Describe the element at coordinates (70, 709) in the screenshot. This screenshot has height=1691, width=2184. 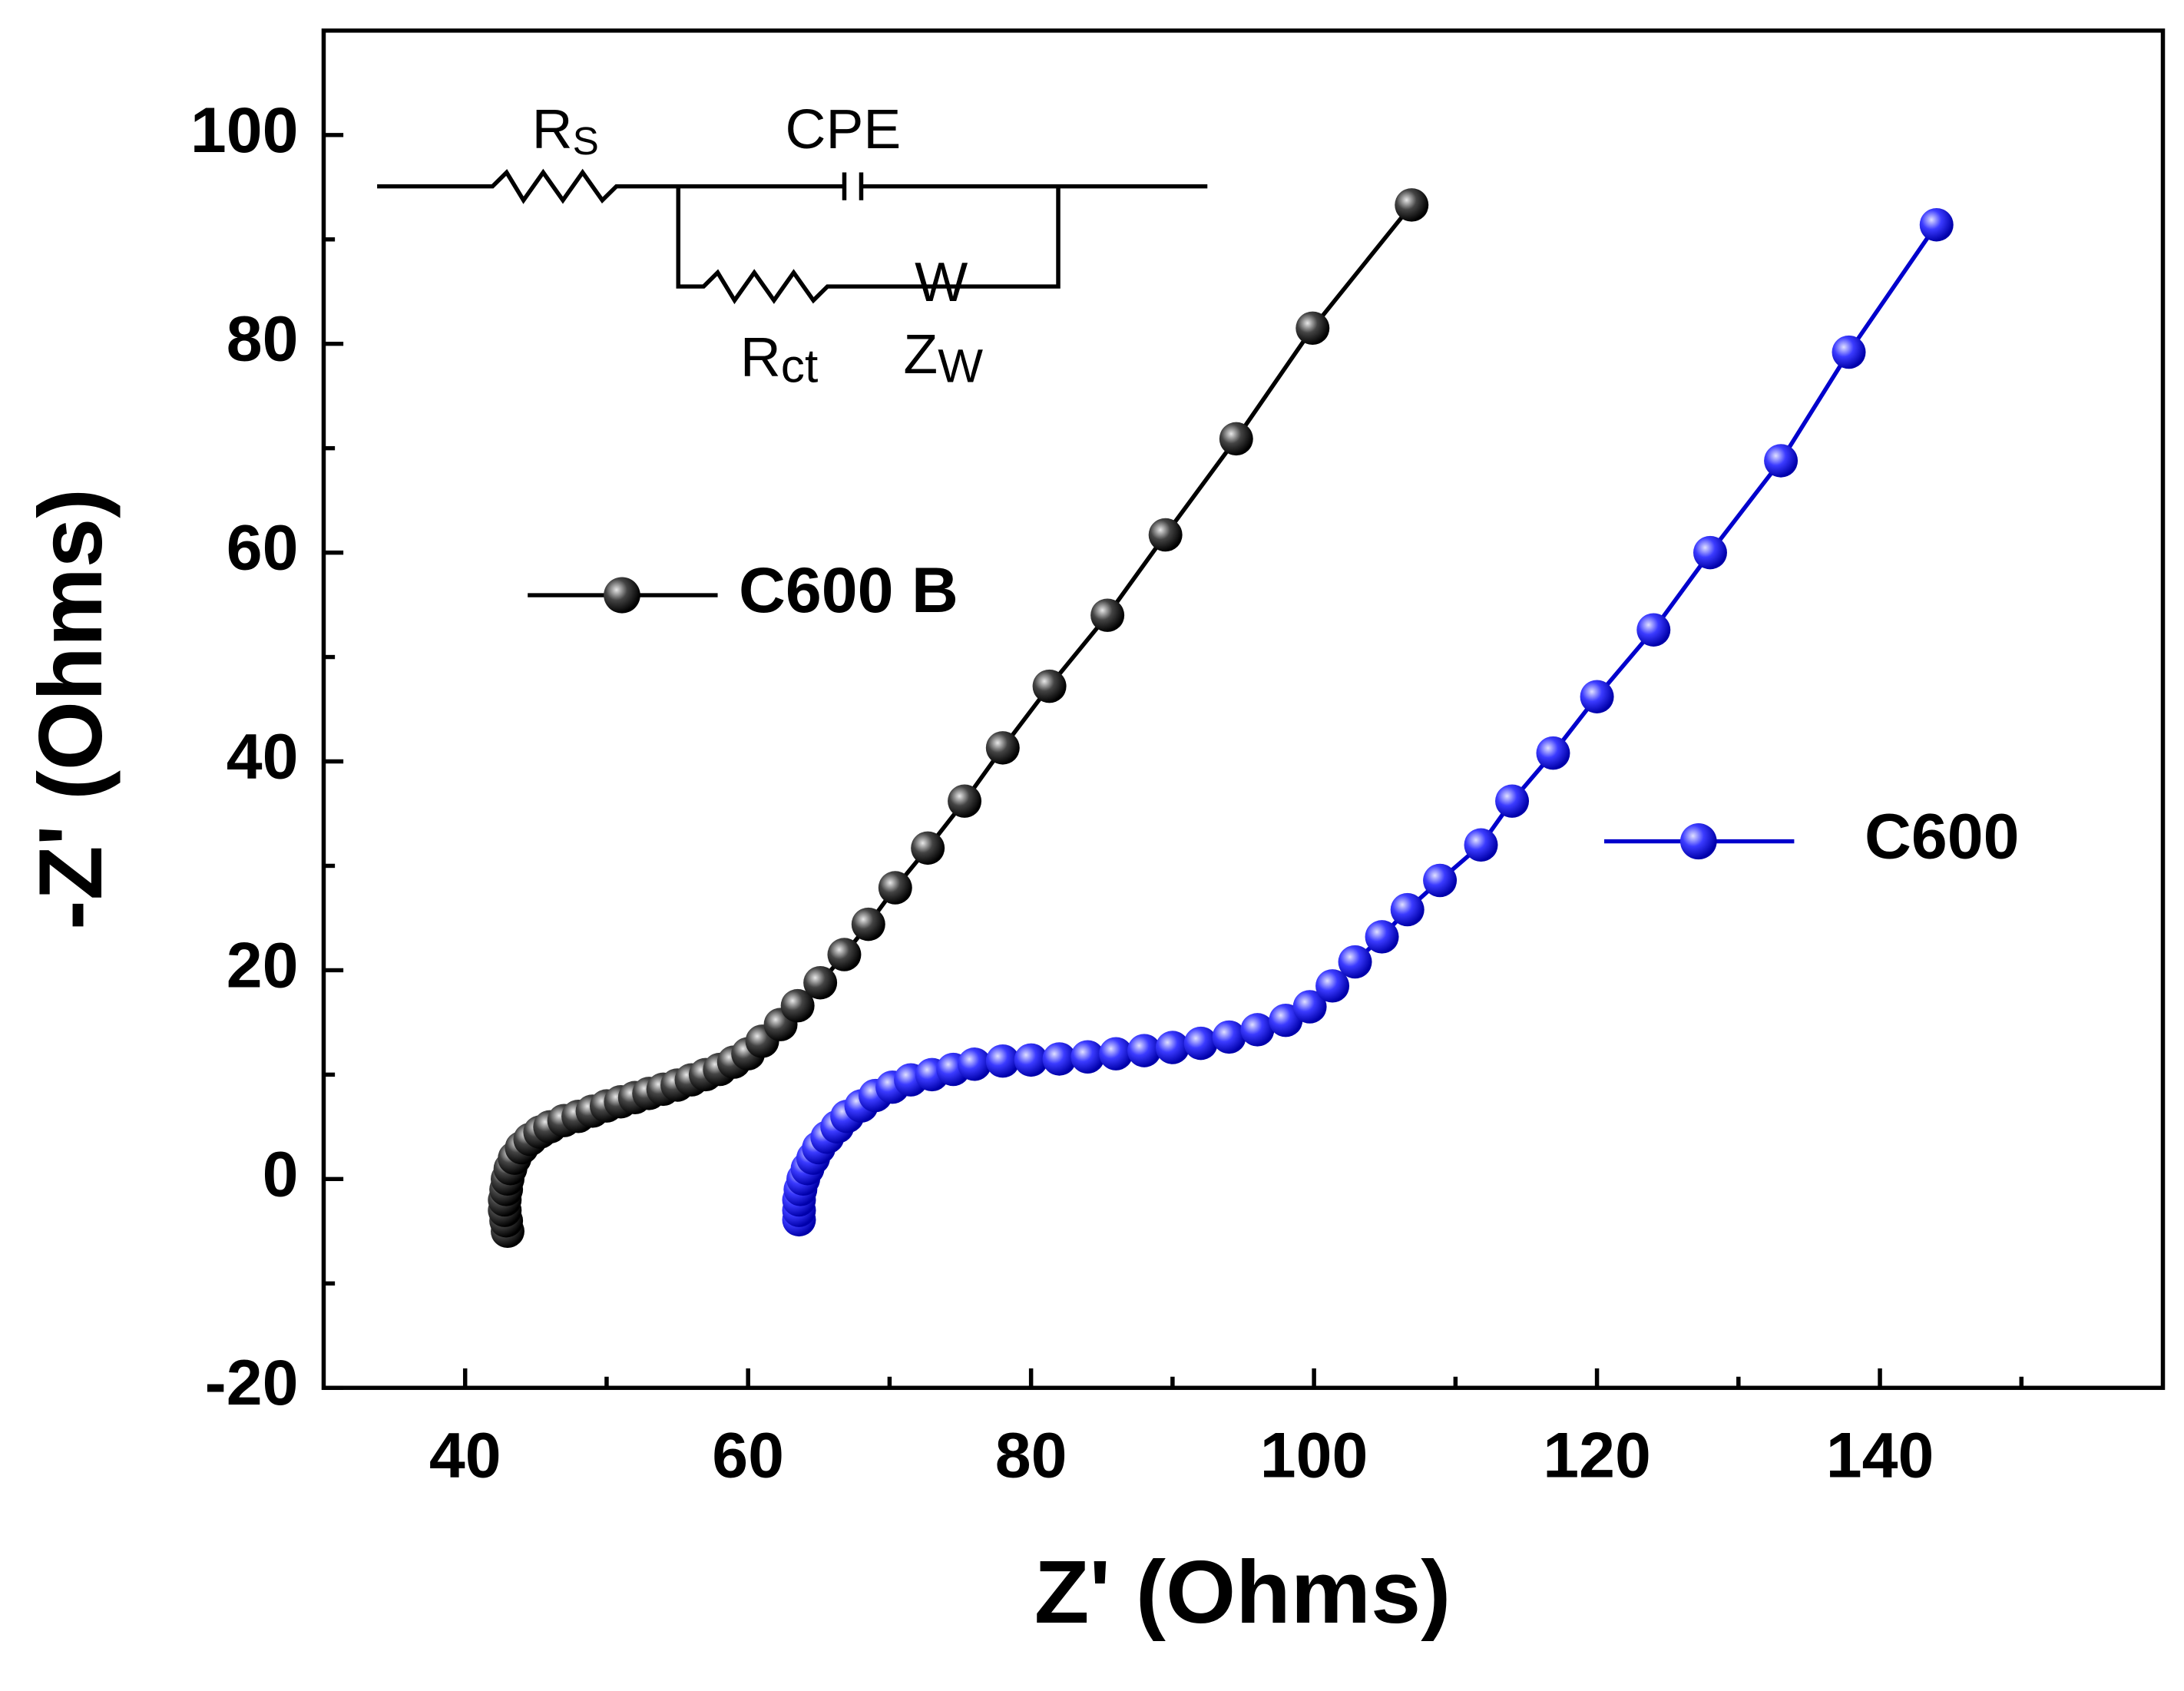
I see `y-axis-label: -Z' (Ohms)` at that location.